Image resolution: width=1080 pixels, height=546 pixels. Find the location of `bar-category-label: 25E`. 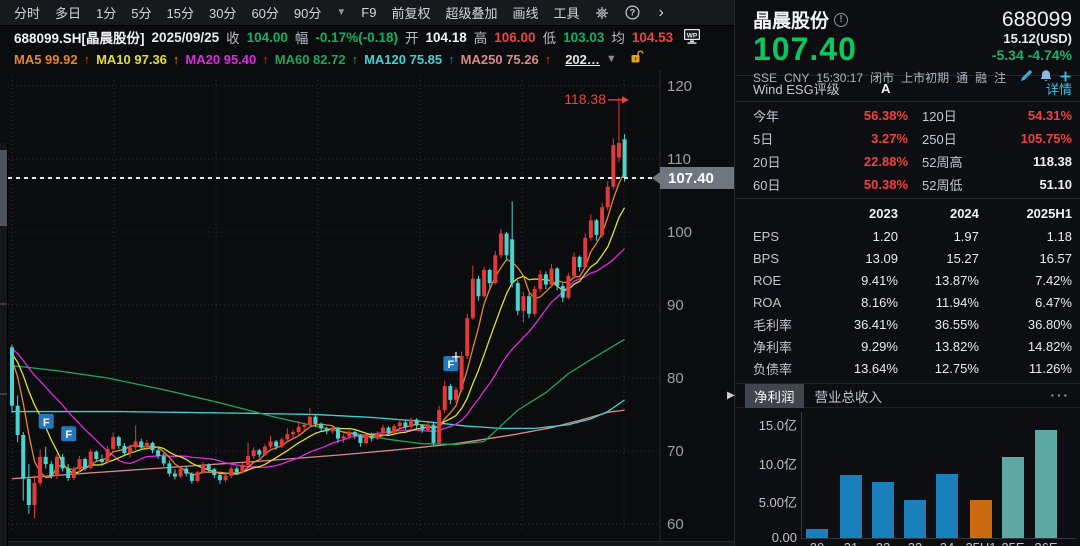

bar-category-label: 25E is located at coordinates (1013, 543).